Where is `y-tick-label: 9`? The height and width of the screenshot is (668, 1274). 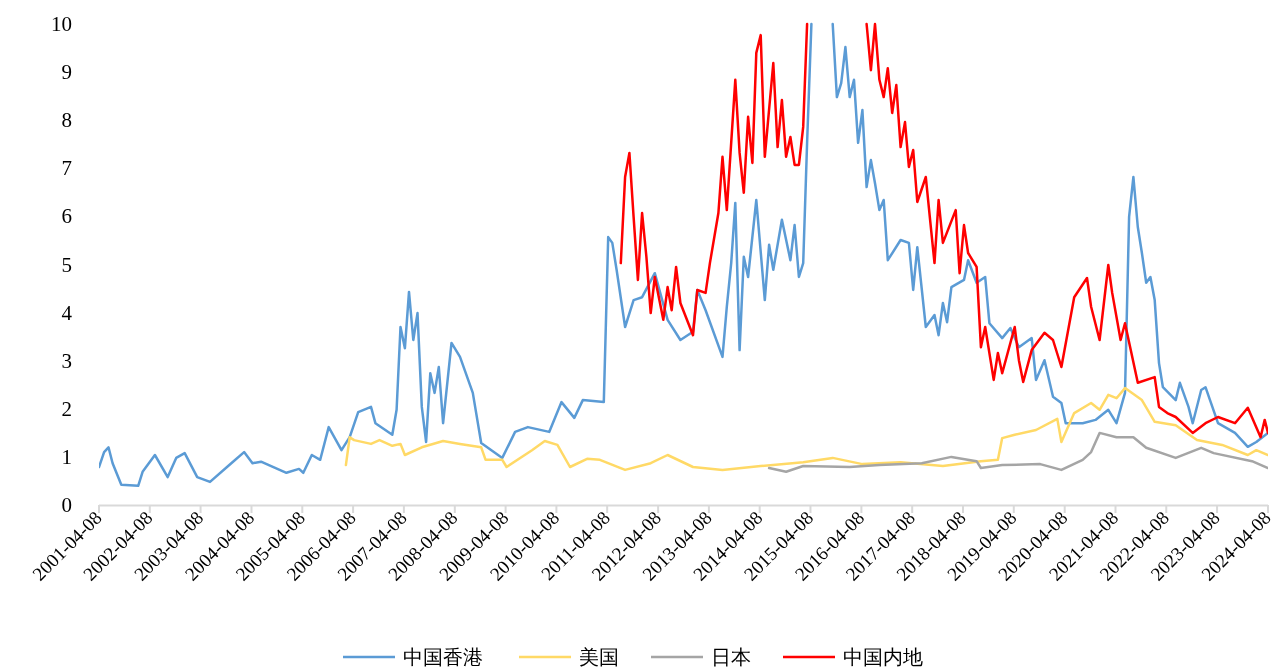 y-tick-label: 9 is located at coordinates (66, 72).